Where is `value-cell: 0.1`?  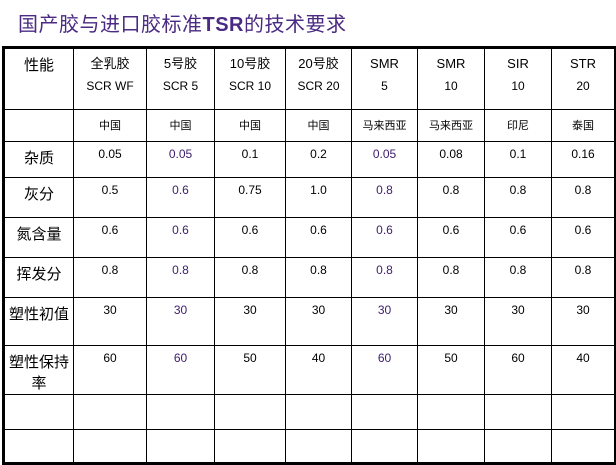
value-cell: 0.1 is located at coordinates (250, 159).